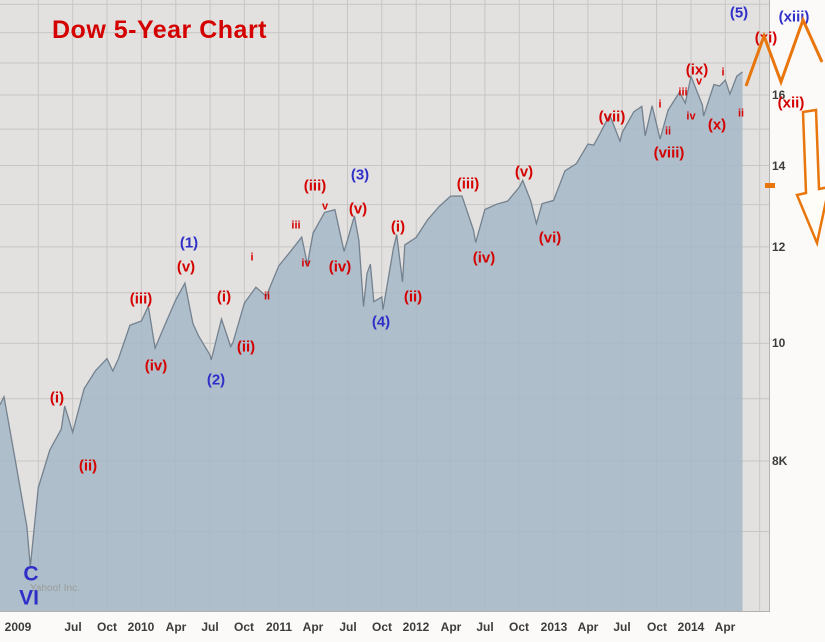 The image size is (825, 642). What do you see at coordinates (18, 627) in the screenshot?
I see `x-tick-label: 2009` at bounding box center [18, 627].